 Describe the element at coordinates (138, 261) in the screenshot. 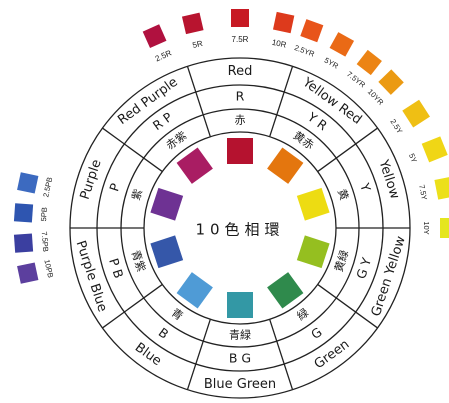

I see `kanji-label-purple-blue: 青紫` at that location.